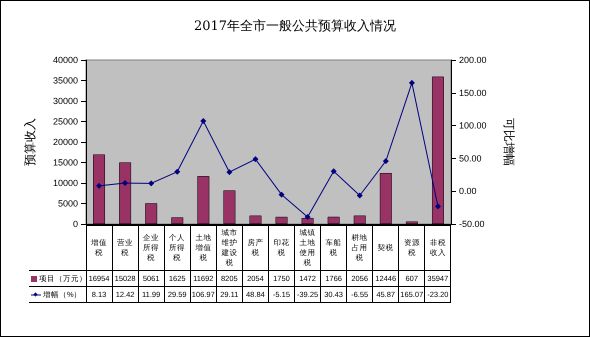 This screenshot has height=337, width=590. What do you see at coordinates (65, 183) in the screenshot?
I see `y-tick-label: 10000` at bounding box center [65, 183].